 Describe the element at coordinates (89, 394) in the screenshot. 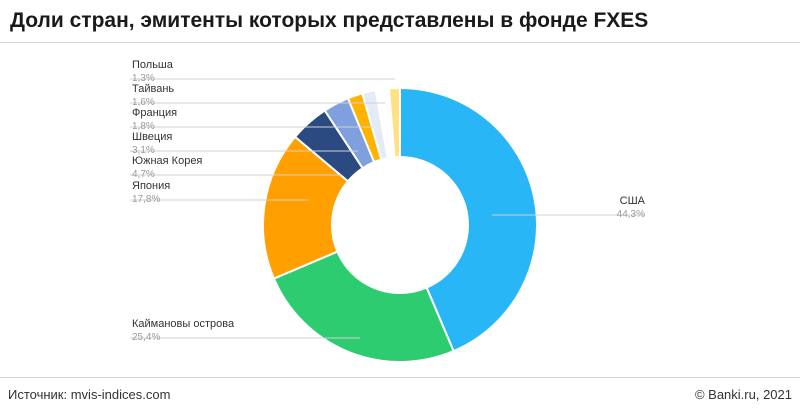

I see `source-note: Источник: mvis-indices.com` at that location.